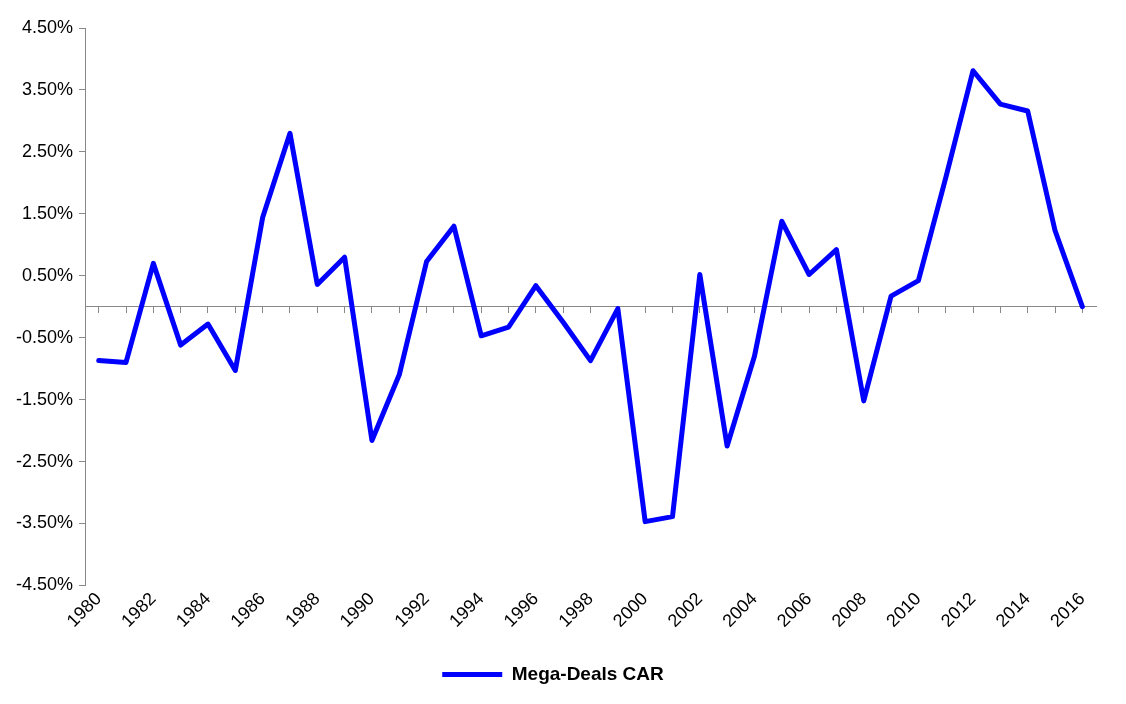 The image size is (1126, 704). Describe the element at coordinates (47, 26) in the screenshot. I see `y-tick-label: 4.50%` at that location.